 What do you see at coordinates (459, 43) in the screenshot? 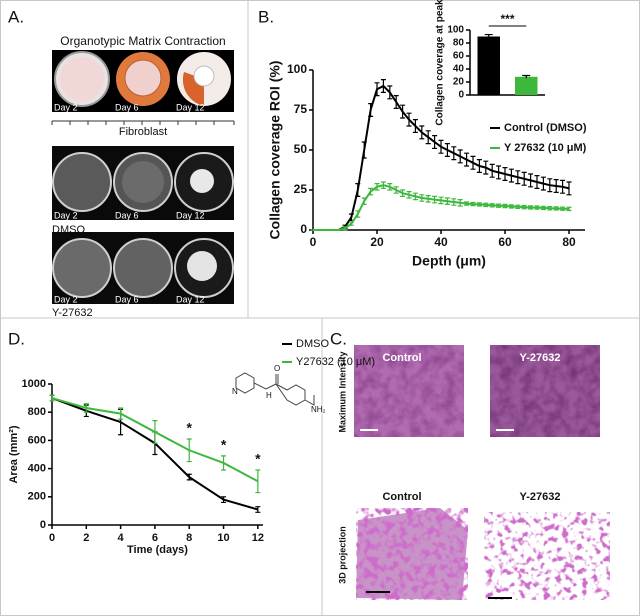
I see `y-tick-label: 80` at bounding box center [459, 43].